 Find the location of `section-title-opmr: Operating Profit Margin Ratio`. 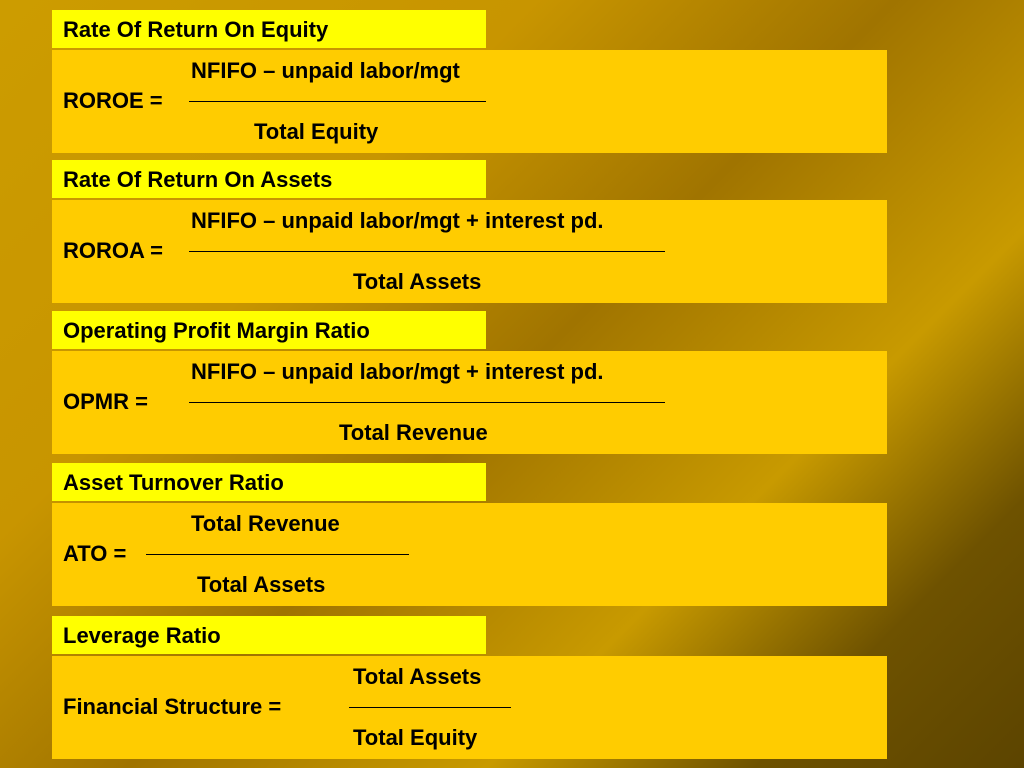

section-title-opmr: Operating Profit Margin Ratio is located at coordinates (269, 330).